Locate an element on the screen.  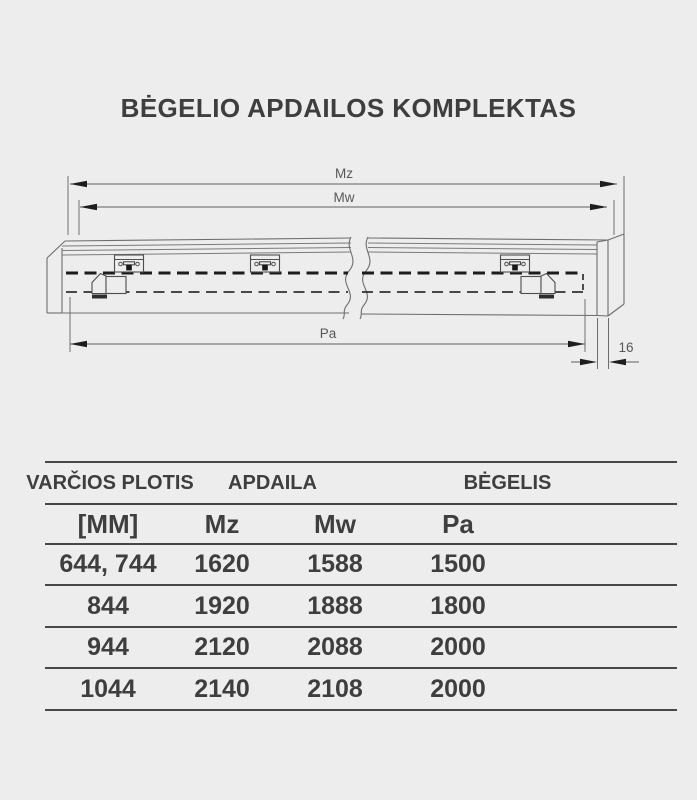
table-row: 644, 744 1620 1588 1500 is located at coordinates (361, 563).